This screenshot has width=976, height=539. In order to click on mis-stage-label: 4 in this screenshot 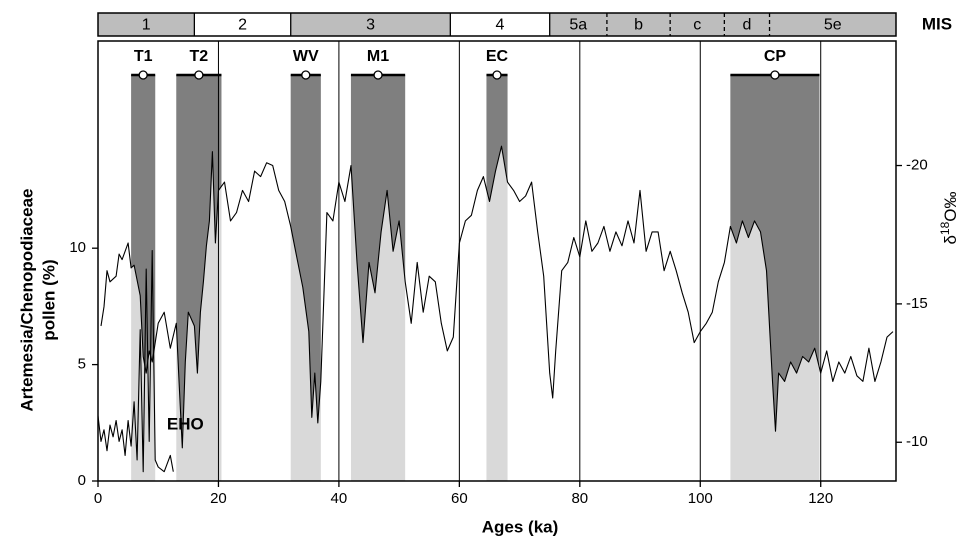, I will do `click(500, 25)`.